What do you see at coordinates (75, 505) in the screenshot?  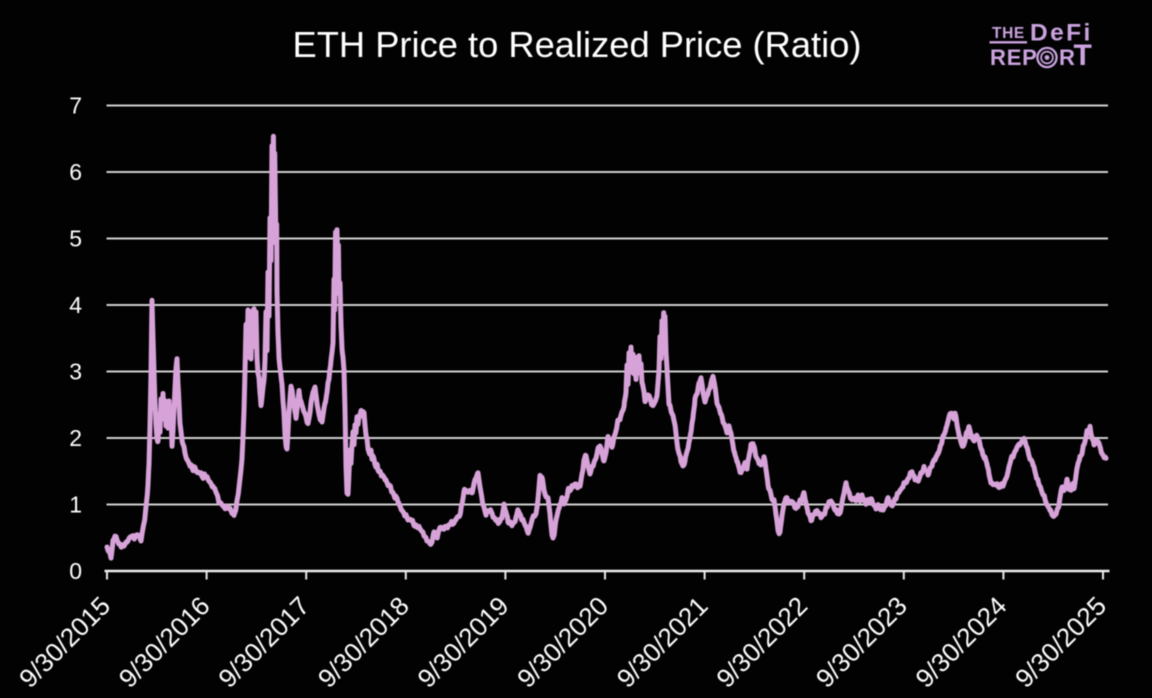 I see `svg-text: 1` at bounding box center [75, 505].